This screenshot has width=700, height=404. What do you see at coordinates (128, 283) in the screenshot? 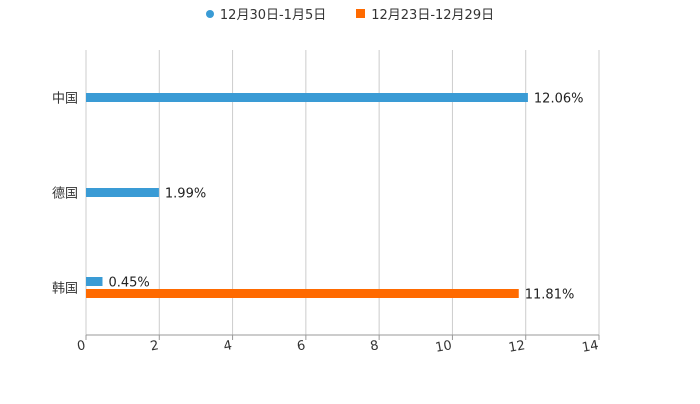
I see `data-label-series-1-2: 0.45%` at bounding box center [128, 283].